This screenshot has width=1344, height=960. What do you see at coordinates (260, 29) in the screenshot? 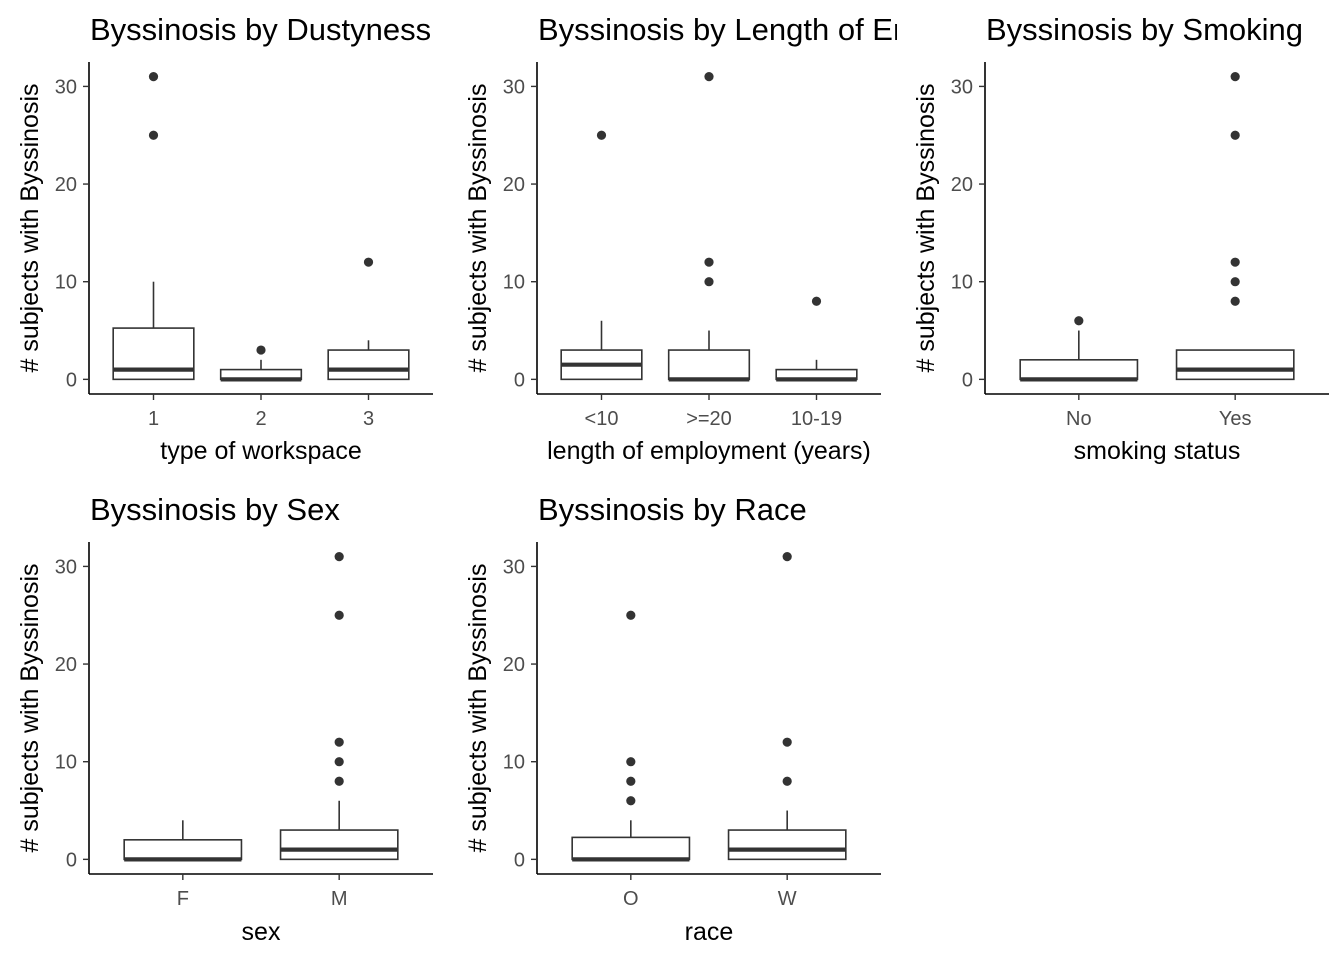
I see `chart-title: Byssinosis by Dustyness` at bounding box center [260, 29].